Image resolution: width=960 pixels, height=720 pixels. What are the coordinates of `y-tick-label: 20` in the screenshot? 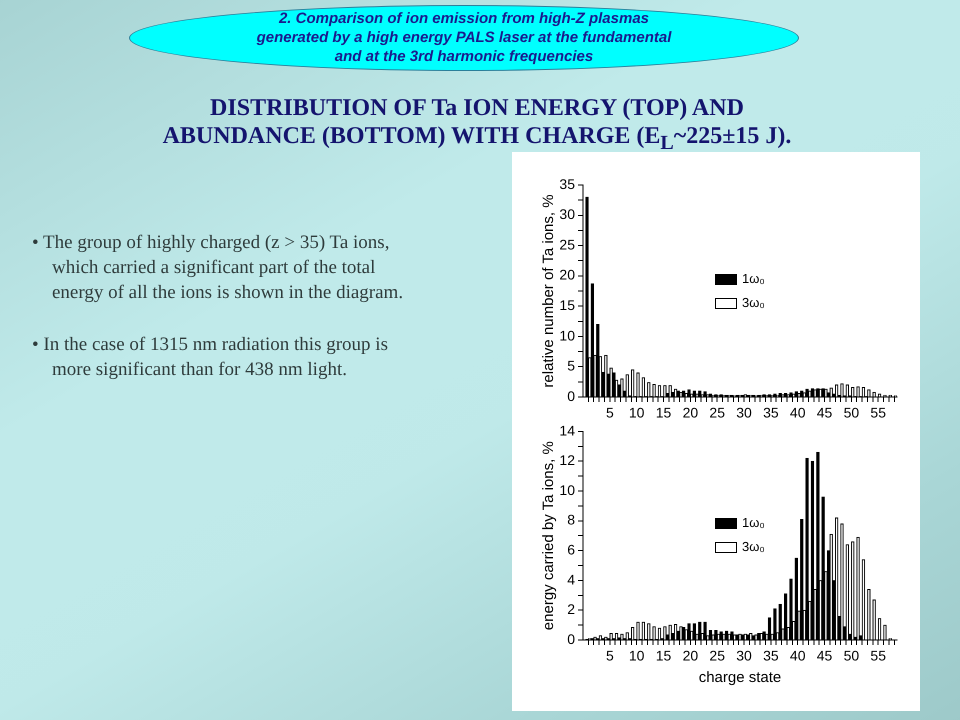 It's located at (567, 274).